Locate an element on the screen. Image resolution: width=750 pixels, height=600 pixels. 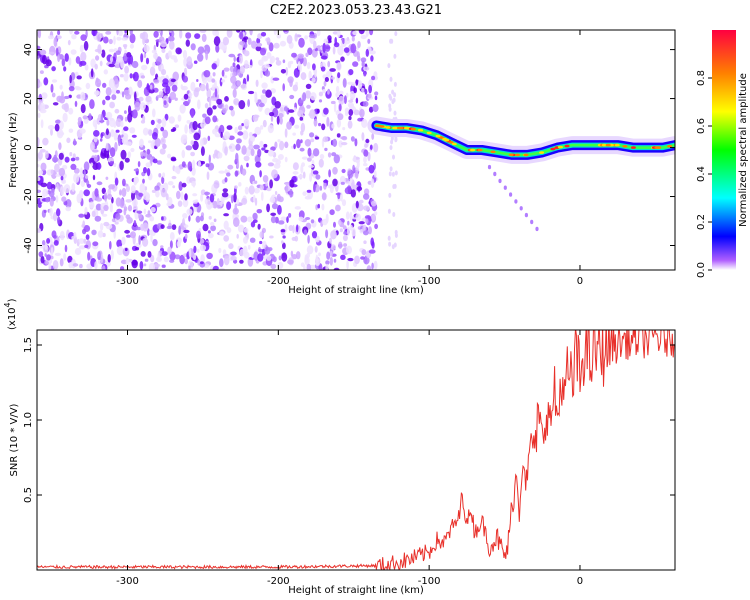
x-tick-label: 0 is located at coordinates (580, 581).